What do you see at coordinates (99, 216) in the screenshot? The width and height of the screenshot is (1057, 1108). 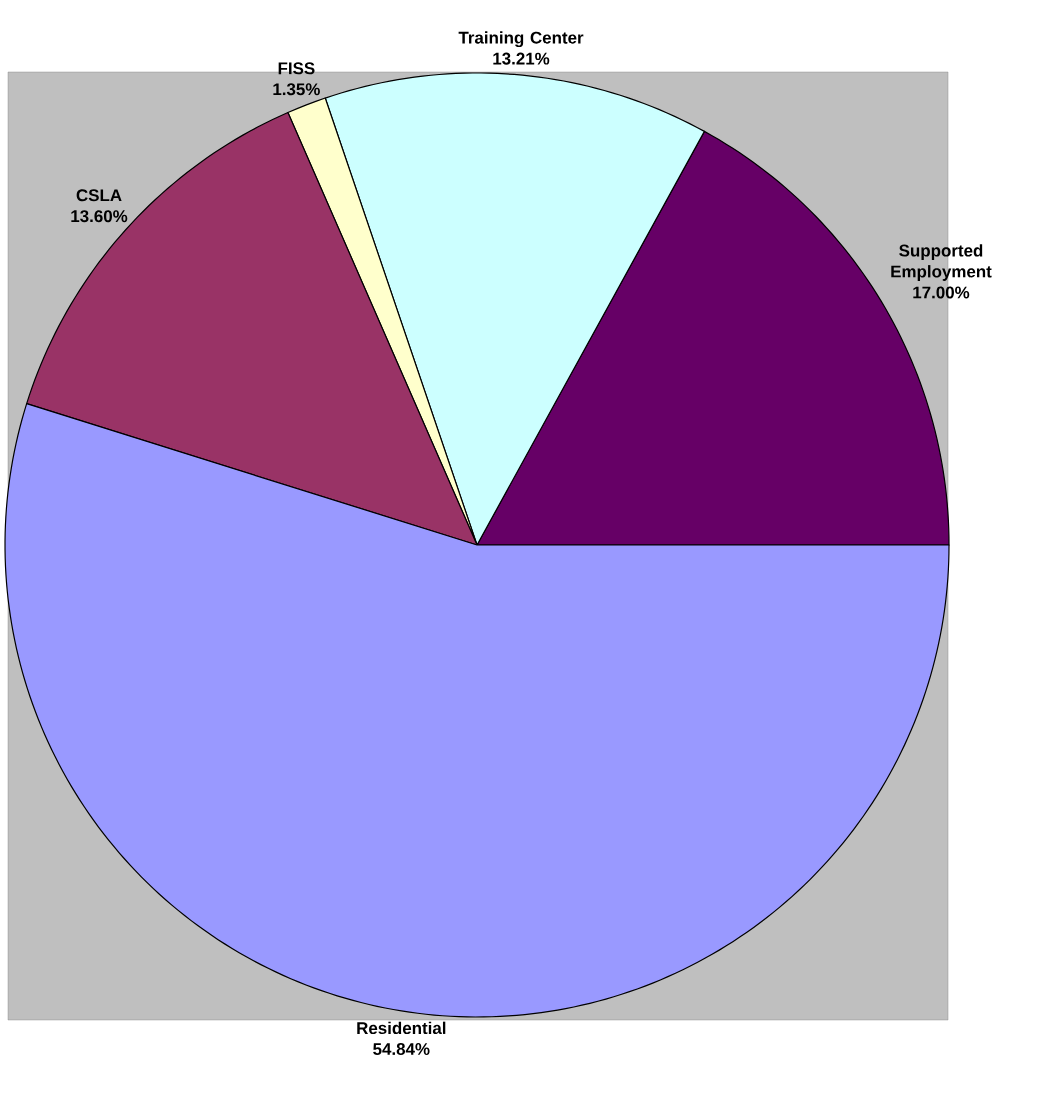 I see `data-label: 13.60%` at bounding box center [99, 216].